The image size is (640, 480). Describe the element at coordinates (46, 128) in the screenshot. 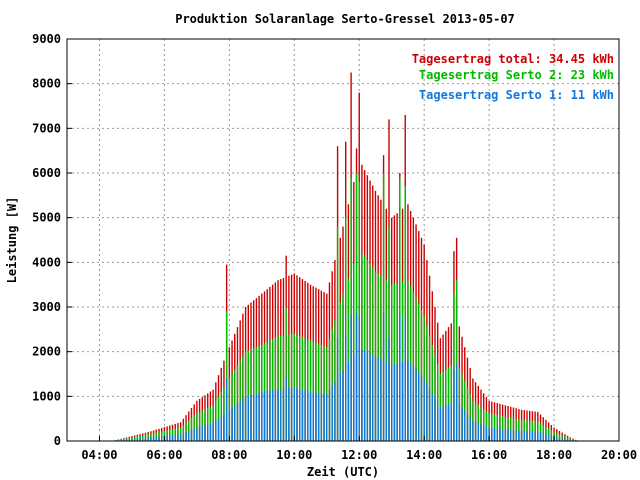

I see `y-tick-label: 7000` at that location.